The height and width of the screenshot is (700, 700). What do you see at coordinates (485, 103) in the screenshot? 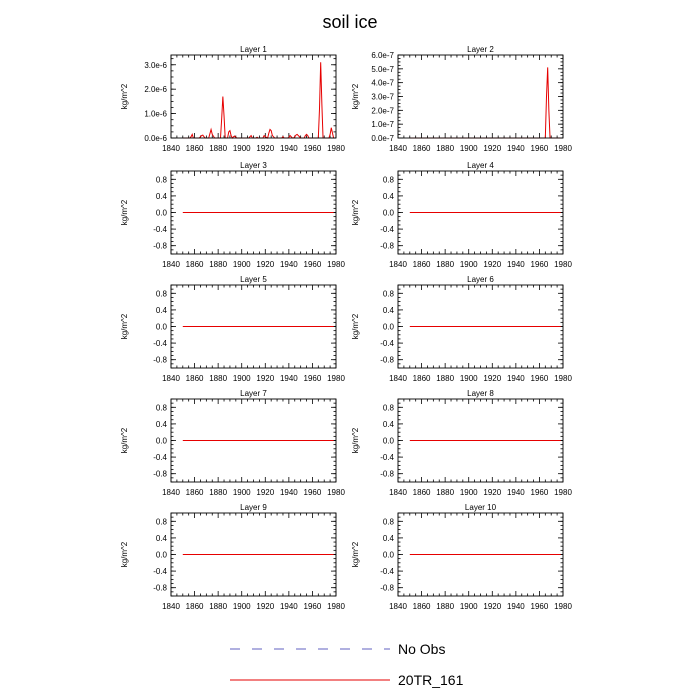
I see `panel-2-series-line` at bounding box center [485, 103].